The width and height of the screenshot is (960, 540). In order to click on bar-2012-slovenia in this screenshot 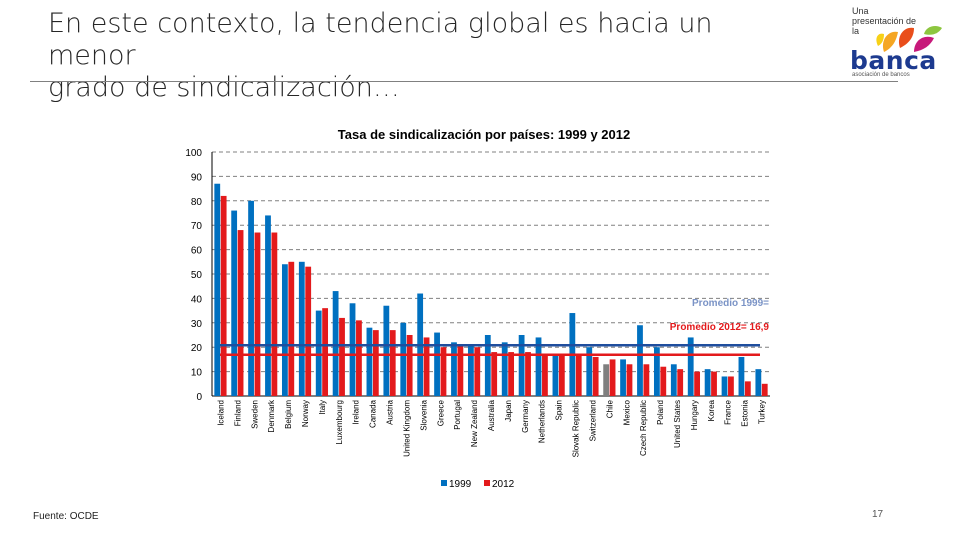, I will do `click(426, 366)`.